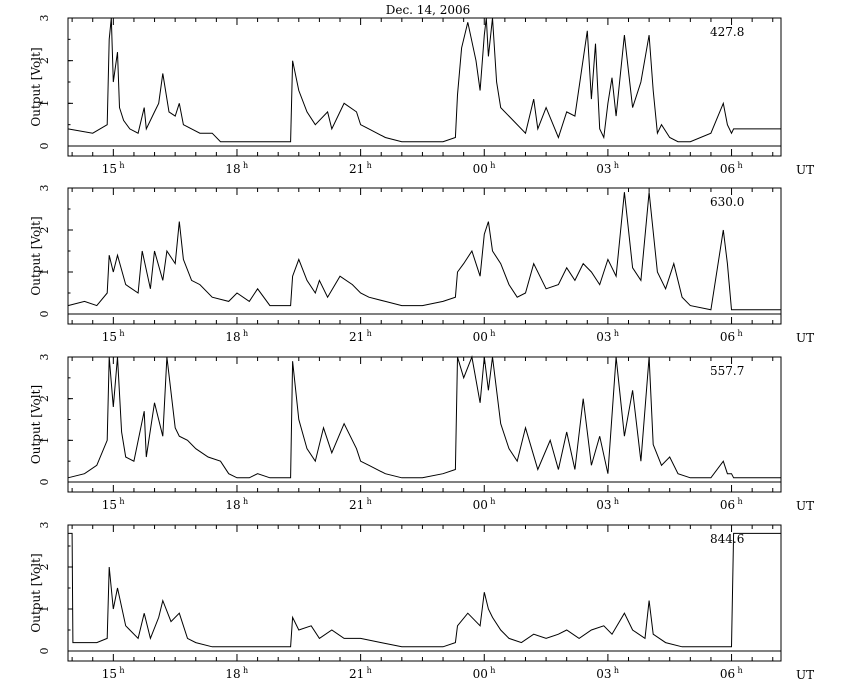  I want to click on wavelength-label: 844.6, so click(727, 539).